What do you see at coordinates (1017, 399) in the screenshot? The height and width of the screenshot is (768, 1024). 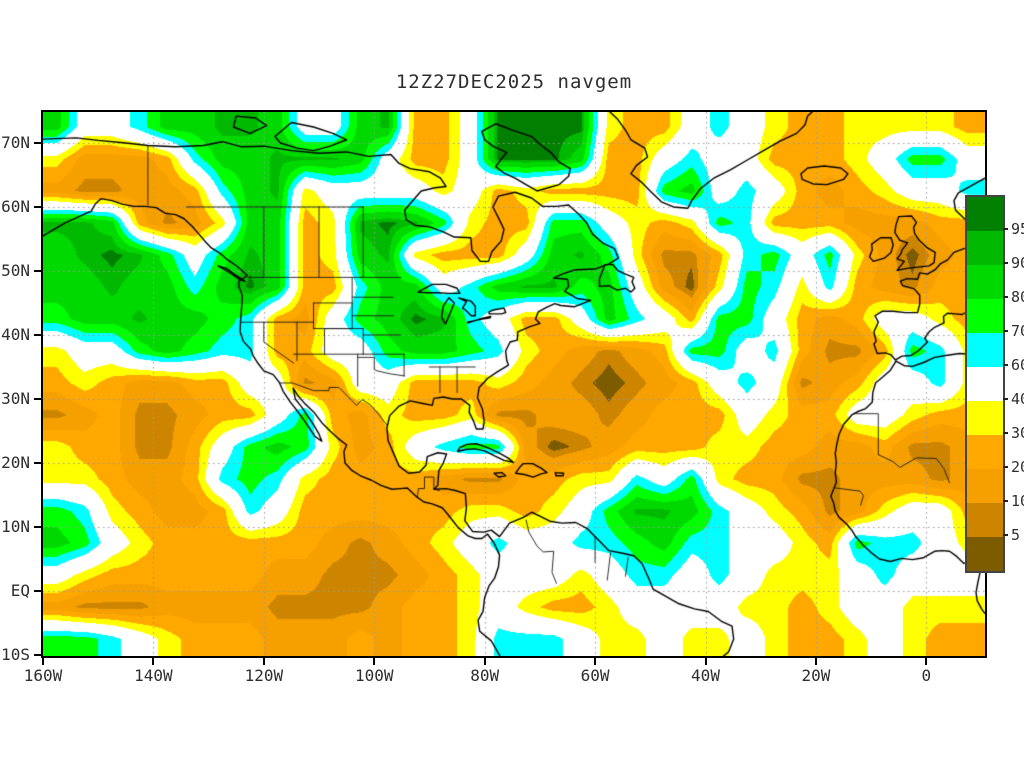 I see `colorbar-boundary-label: 40` at bounding box center [1017, 399].